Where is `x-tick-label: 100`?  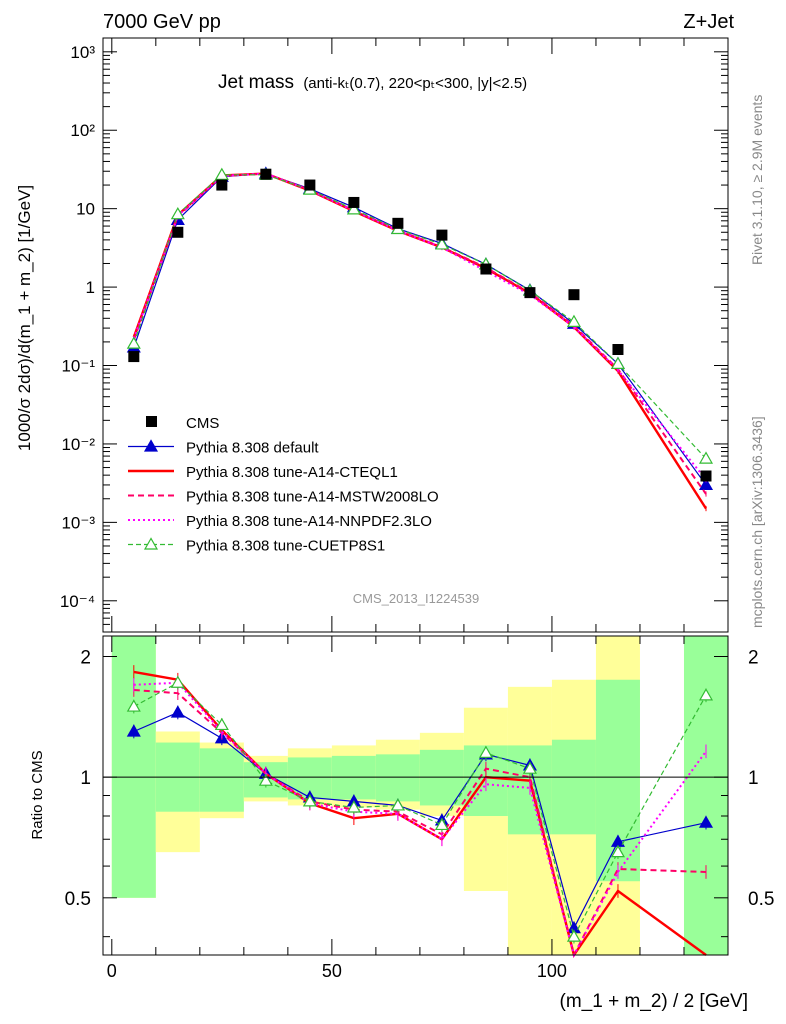
x-tick-label: 100 is located at coordinates (552, 971).